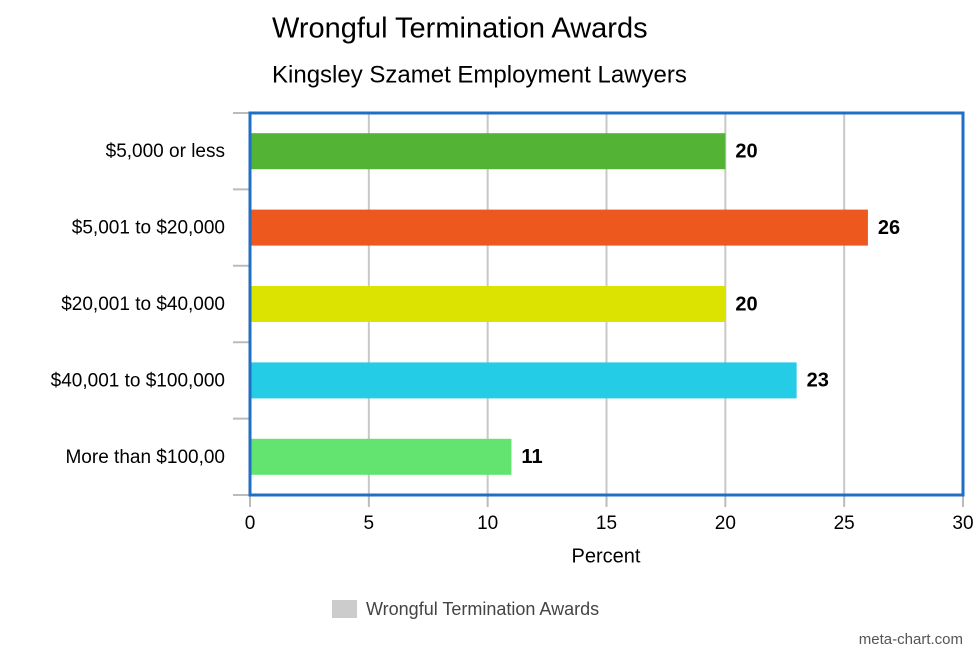 The width and height of the screenshot is (980, 653). Describe the element at coordinates (344, 609) in the screenshot. I see `legend-swatch` at that location.